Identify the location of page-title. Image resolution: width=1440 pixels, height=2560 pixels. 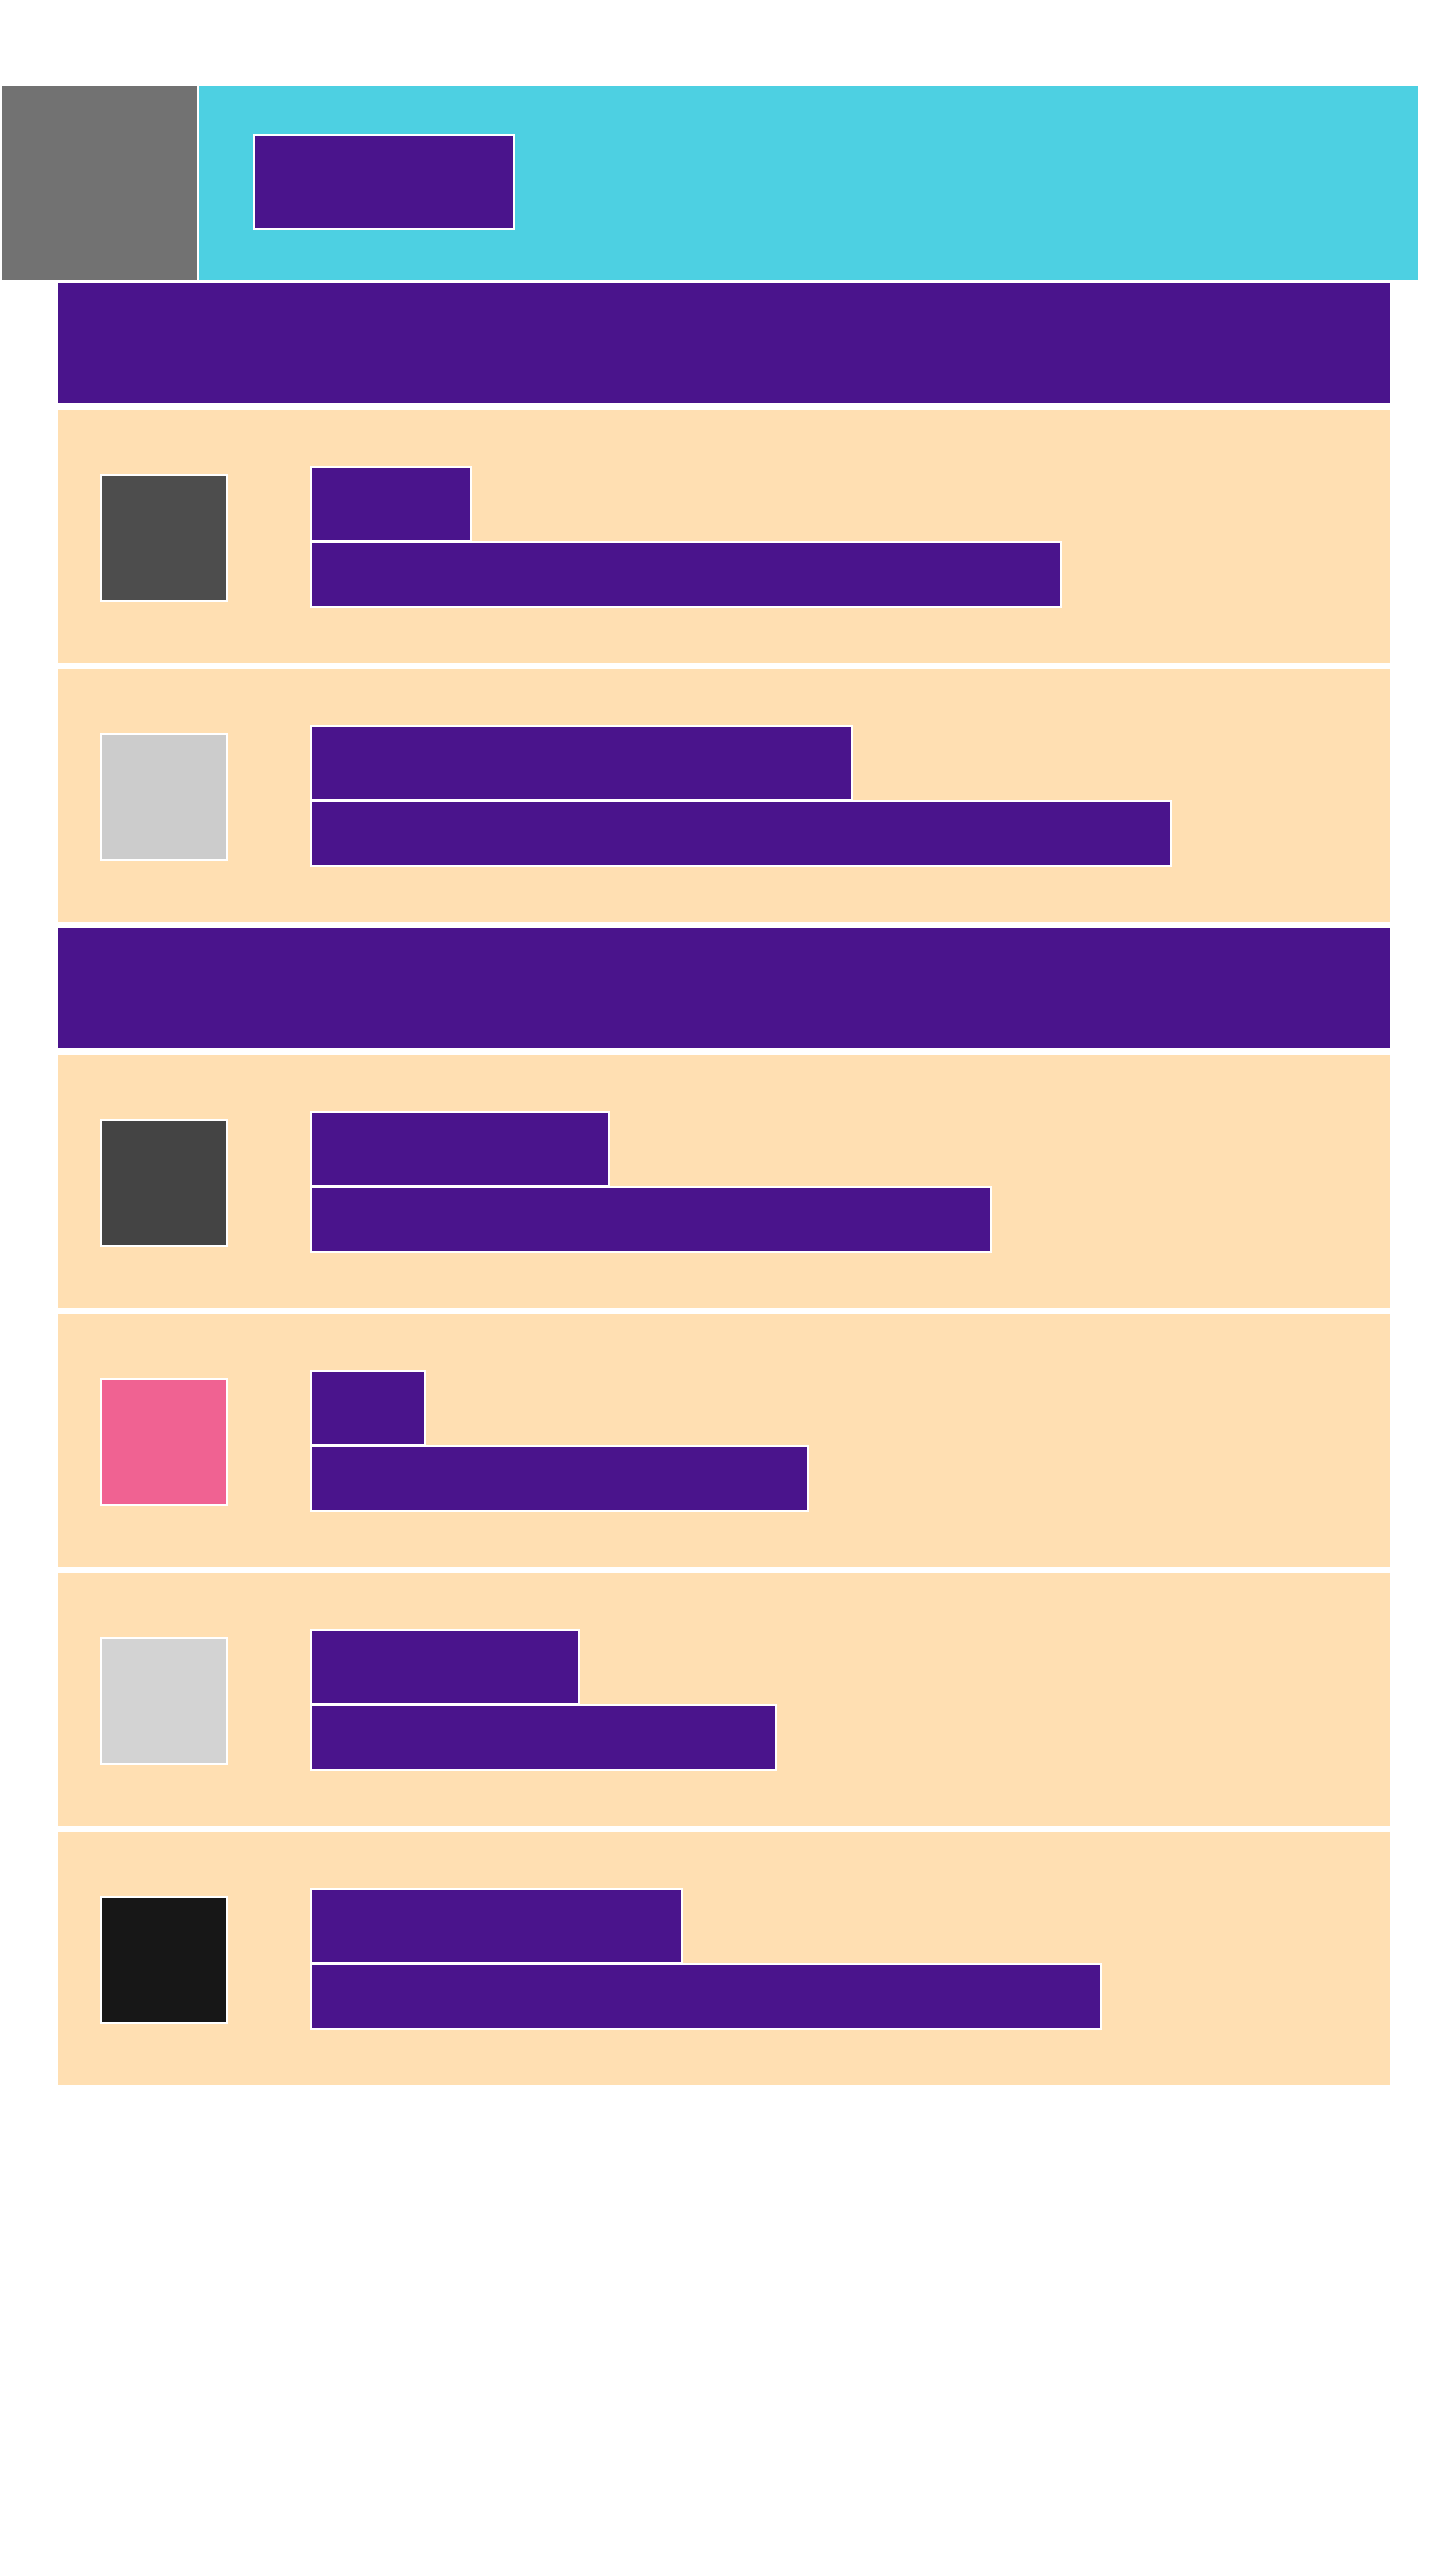
(384, 182).